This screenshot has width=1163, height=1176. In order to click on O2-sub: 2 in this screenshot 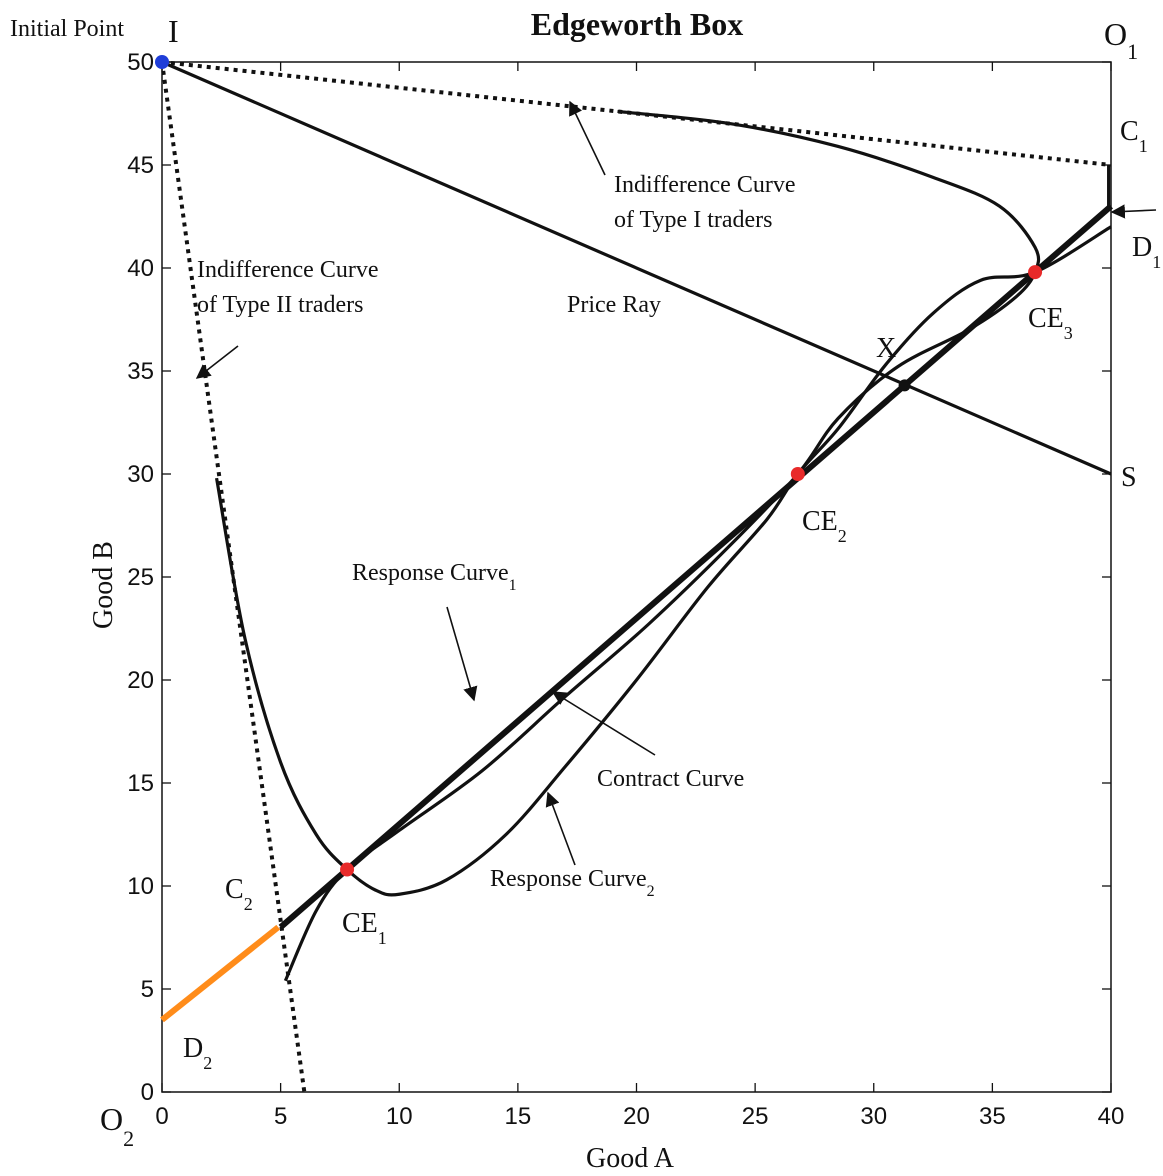, I will do `click(128, 1138)`.